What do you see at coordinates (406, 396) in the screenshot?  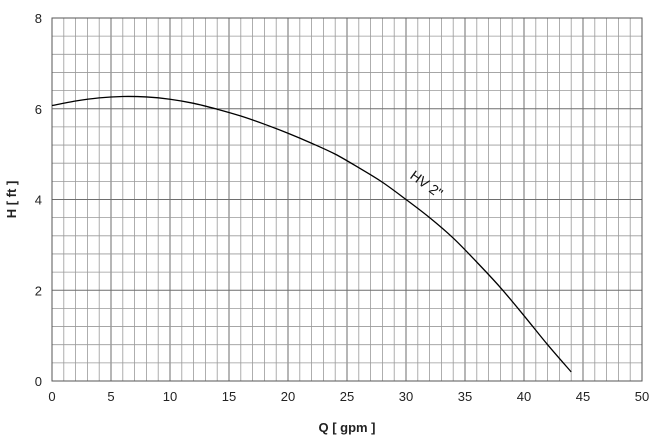 I see `x-tick-label: 30` at bounding box center [406, 396].